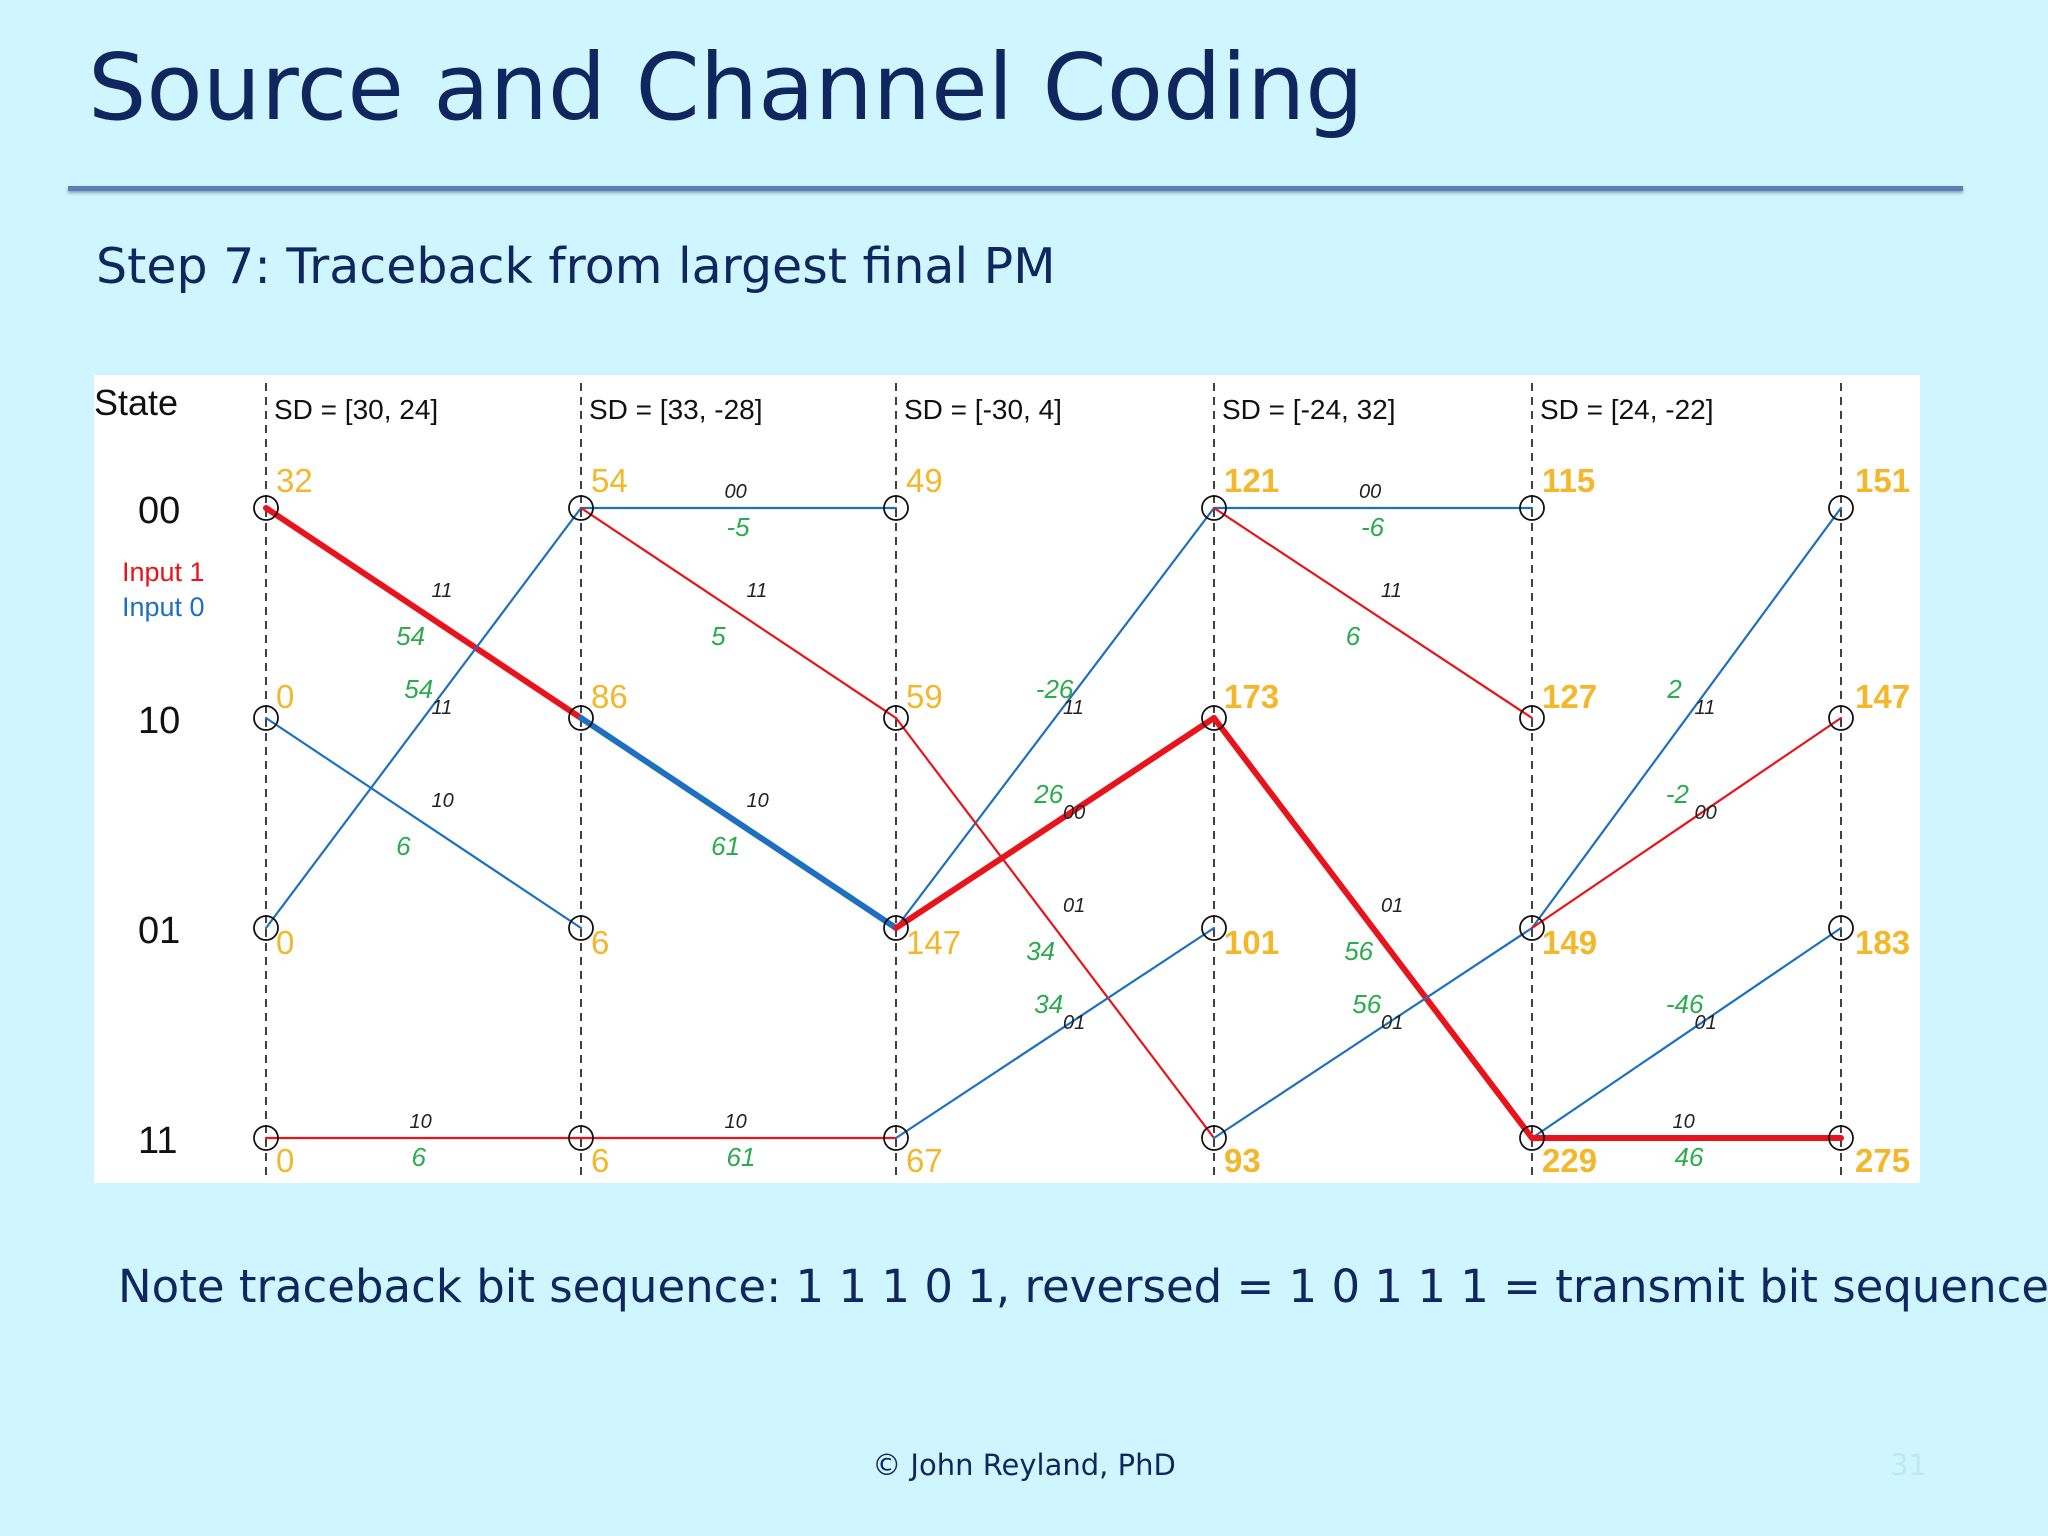 This screenshot has width=2048, height=1536. What do you see at coordinates (285, 942) in the screenshot?
I see `path-metric-0-2: 0` at bounding box center [285, 942].